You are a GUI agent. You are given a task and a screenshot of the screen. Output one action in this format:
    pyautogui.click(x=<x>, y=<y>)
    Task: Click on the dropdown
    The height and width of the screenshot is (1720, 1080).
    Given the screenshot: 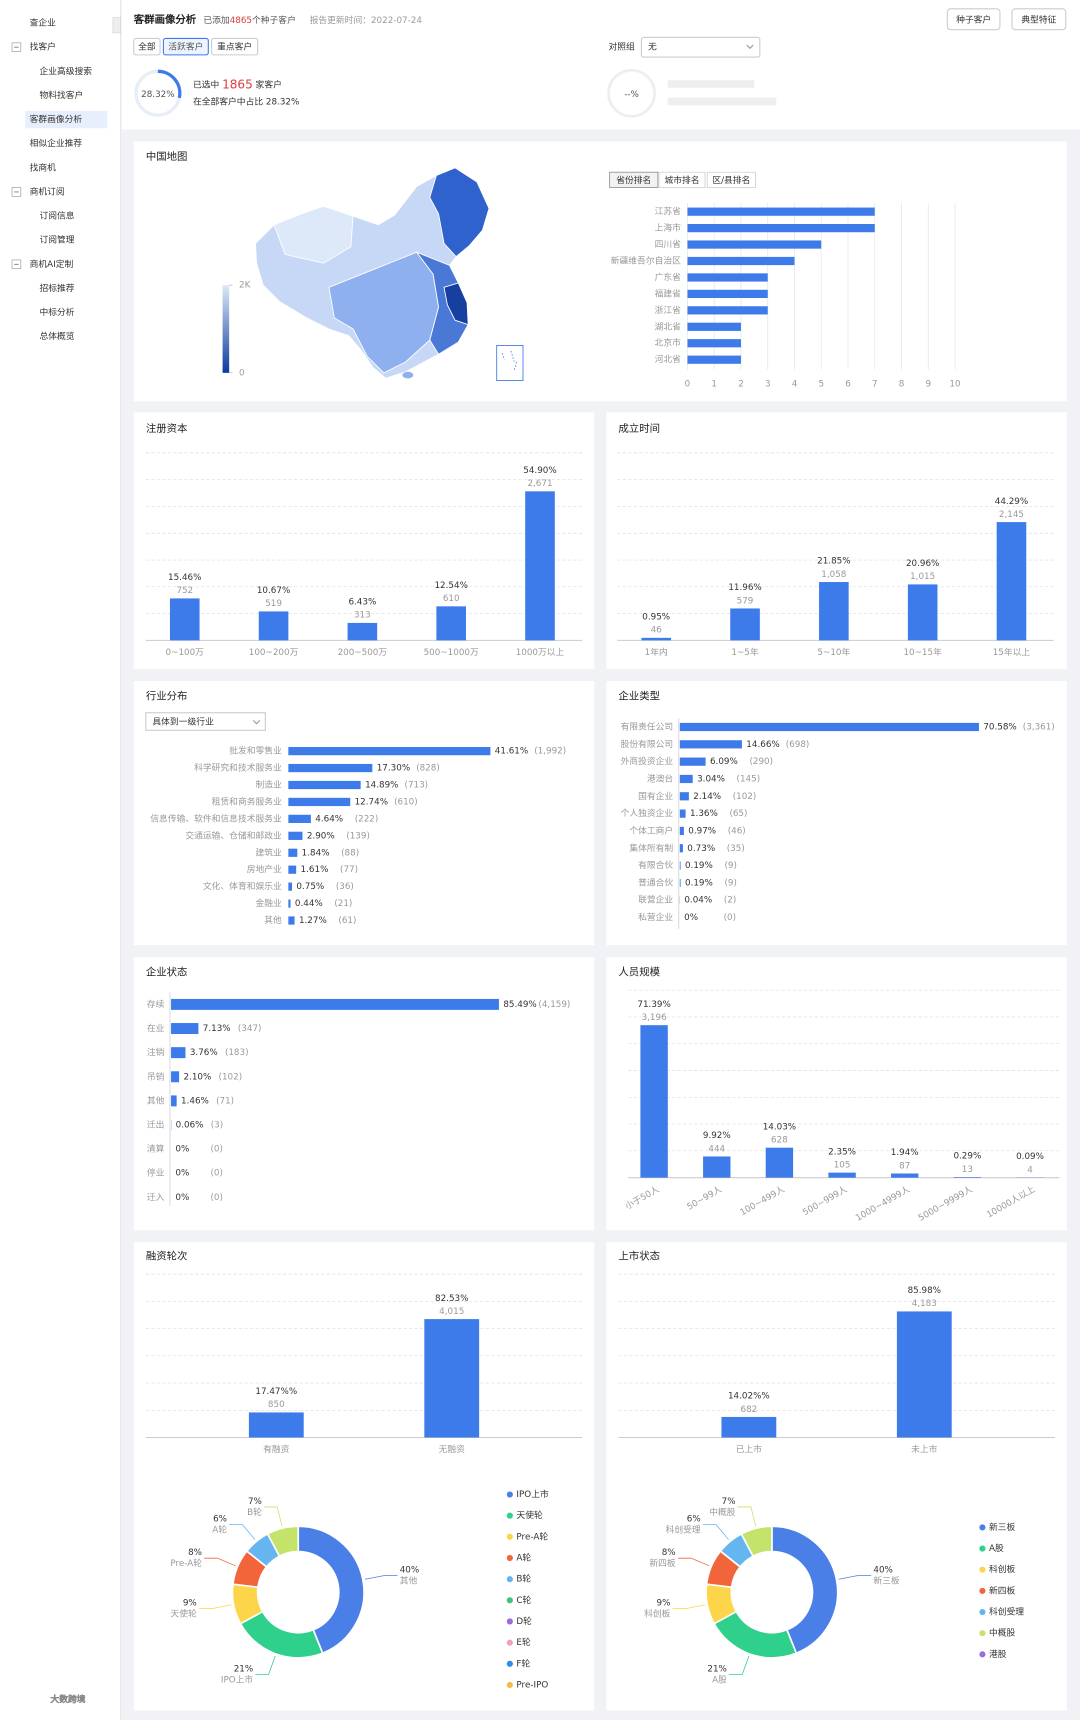 What is the action you would take?
    pyautogui.click(x=205, y=721)
    